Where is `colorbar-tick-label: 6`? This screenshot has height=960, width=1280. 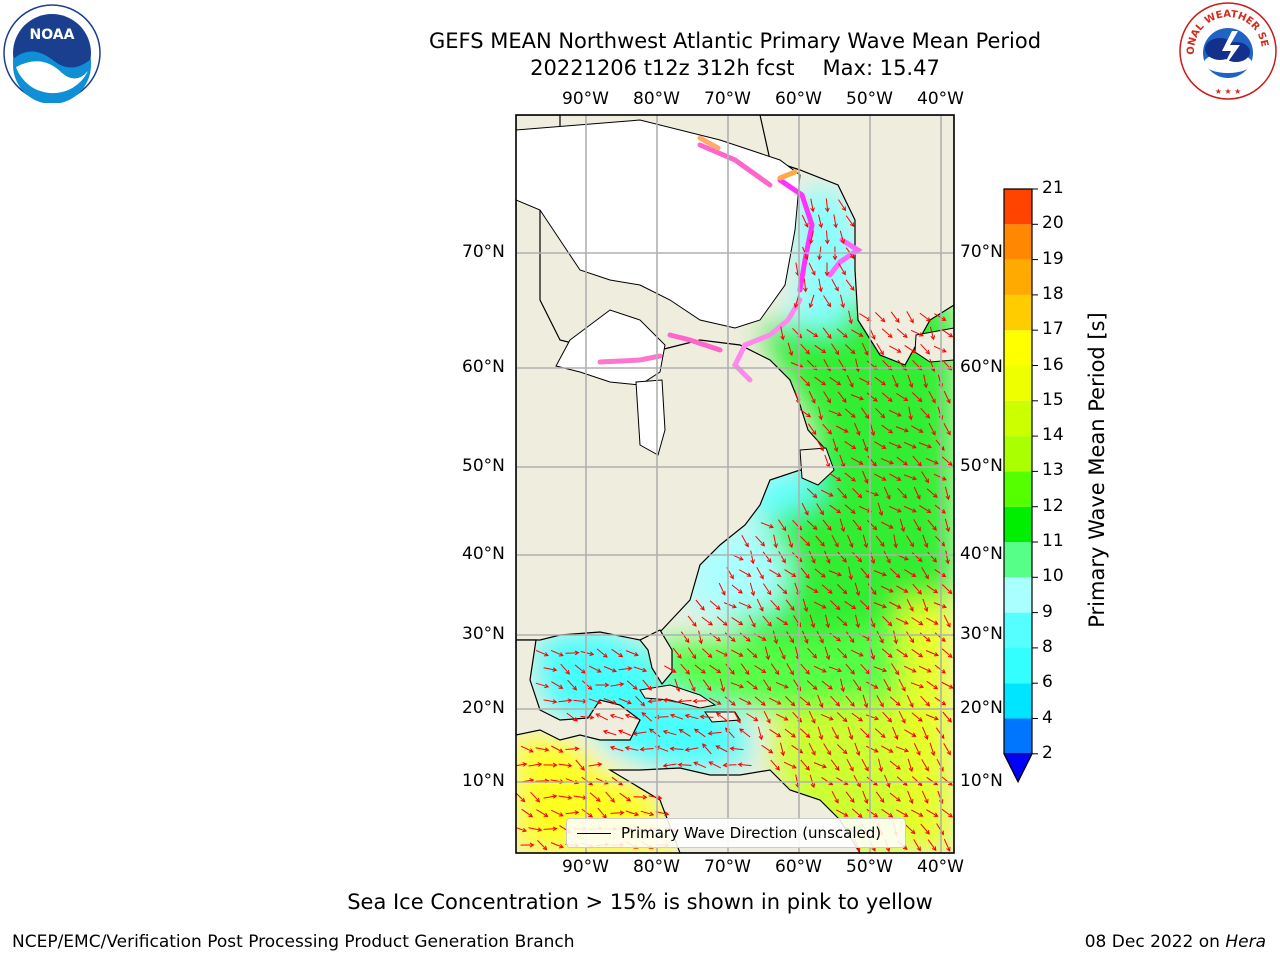
colorbar-tick-label: 6 is located at coordinates (1047, 682).